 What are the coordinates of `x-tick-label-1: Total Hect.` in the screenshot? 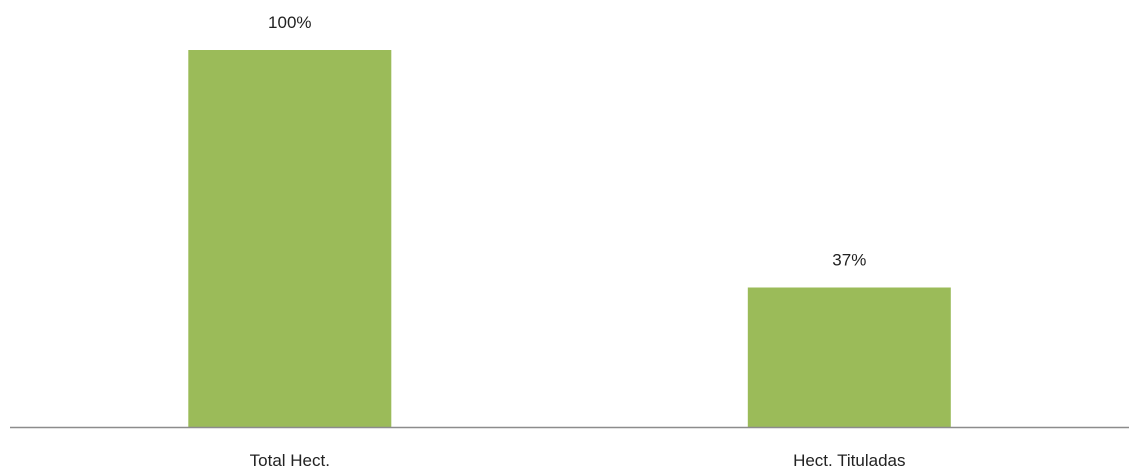 It's located at (290, 460).